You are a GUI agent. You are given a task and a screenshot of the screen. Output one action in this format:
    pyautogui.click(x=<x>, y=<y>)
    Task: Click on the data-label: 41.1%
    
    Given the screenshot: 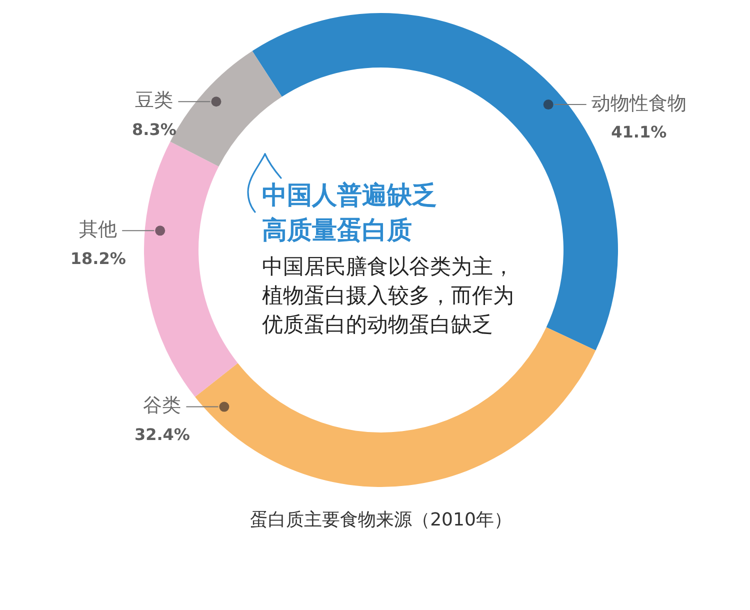 What is the action you would take?
    pyautogui.click(x=639, y=132)
    